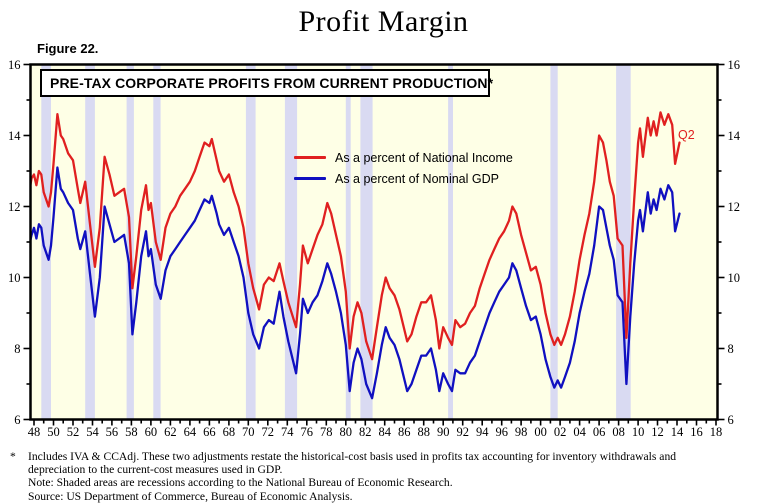  I want to click on x-axis-tick-label: 56, so click(112, 432).